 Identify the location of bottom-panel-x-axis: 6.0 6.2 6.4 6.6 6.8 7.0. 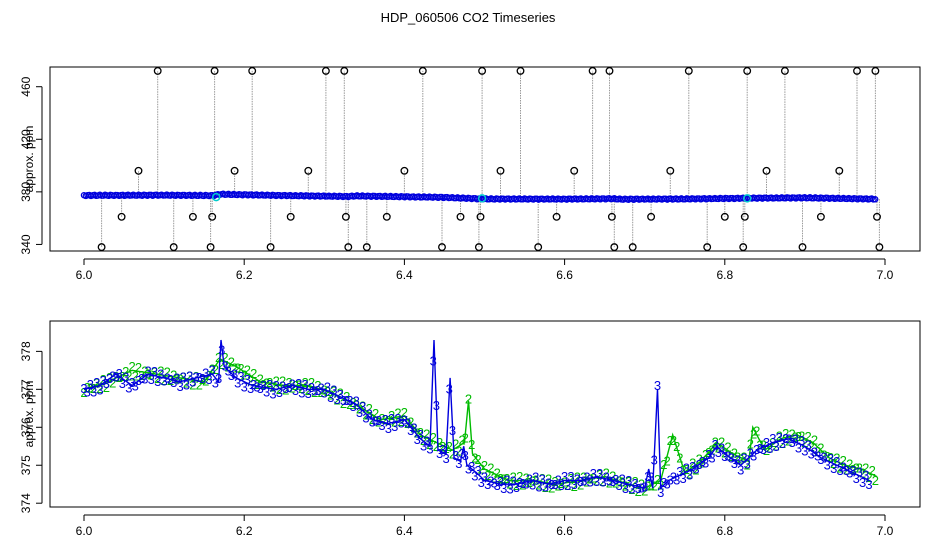
(485, 526).